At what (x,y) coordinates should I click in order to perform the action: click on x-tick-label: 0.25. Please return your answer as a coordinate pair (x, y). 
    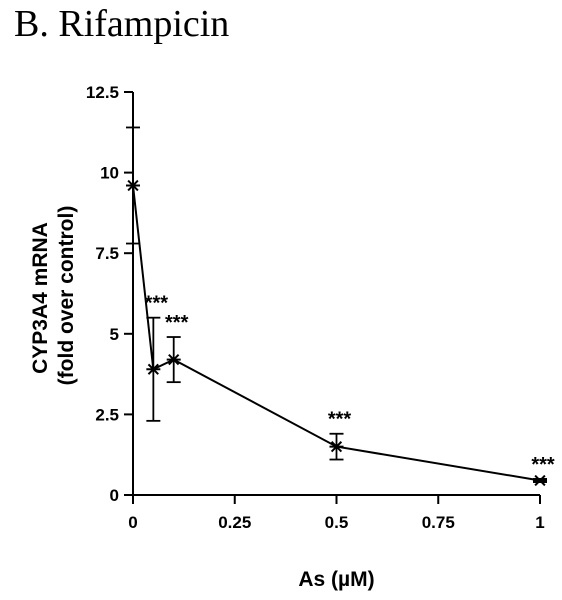
    Looking at the image, I should click on (234, 522).